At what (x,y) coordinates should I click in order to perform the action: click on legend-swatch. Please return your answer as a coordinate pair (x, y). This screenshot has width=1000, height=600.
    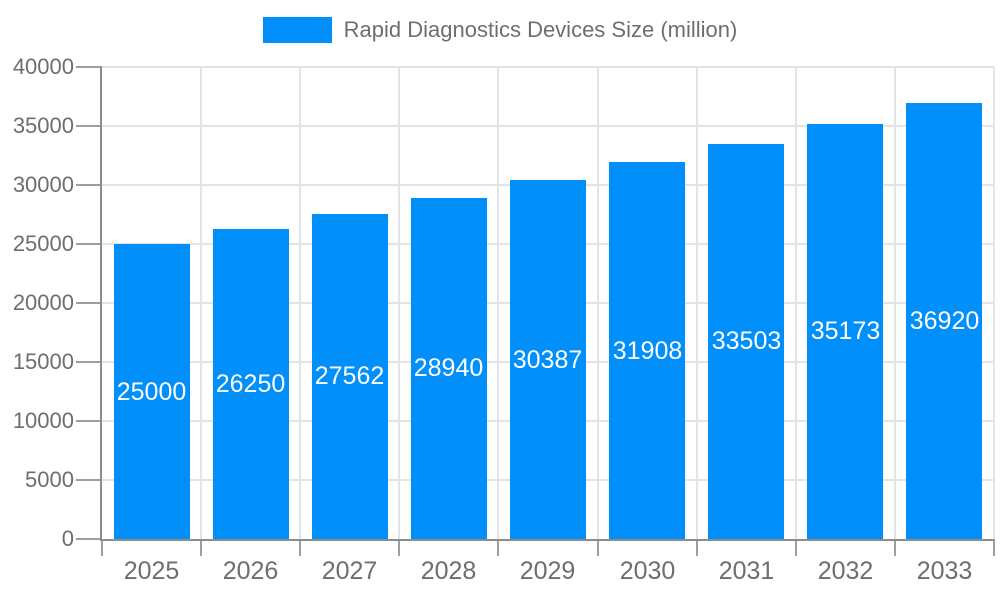
    Looking at the image, I should click on (297, 30).